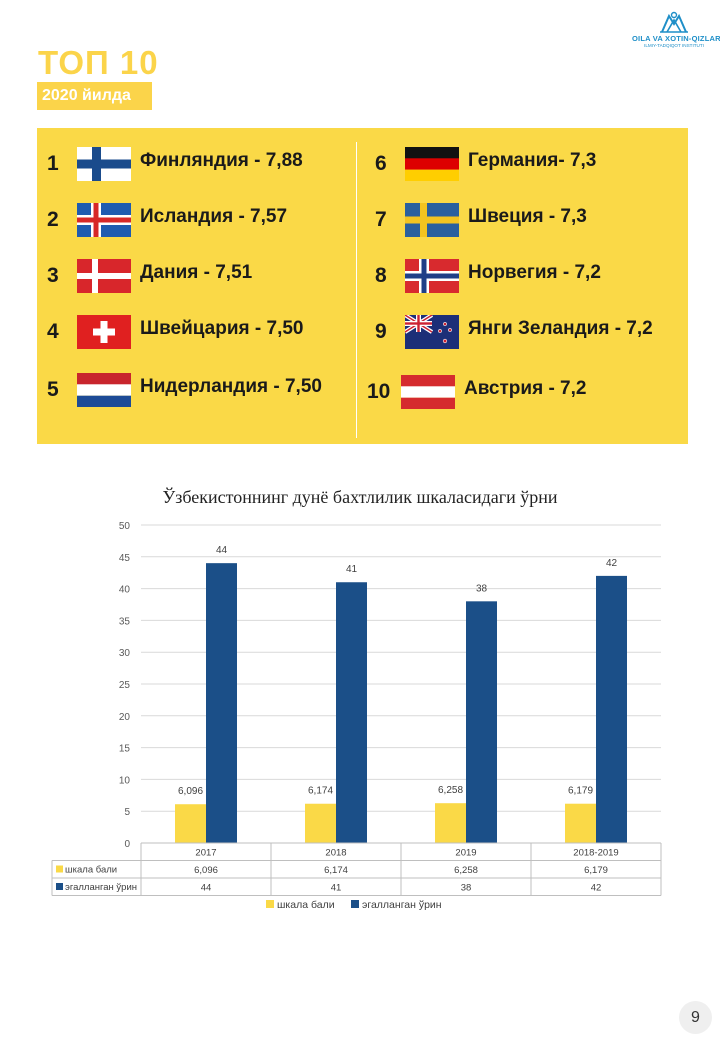  Describe the element at coordinates (206, 870) in the screenshot. I see `table-cell: 6,096` at that location.